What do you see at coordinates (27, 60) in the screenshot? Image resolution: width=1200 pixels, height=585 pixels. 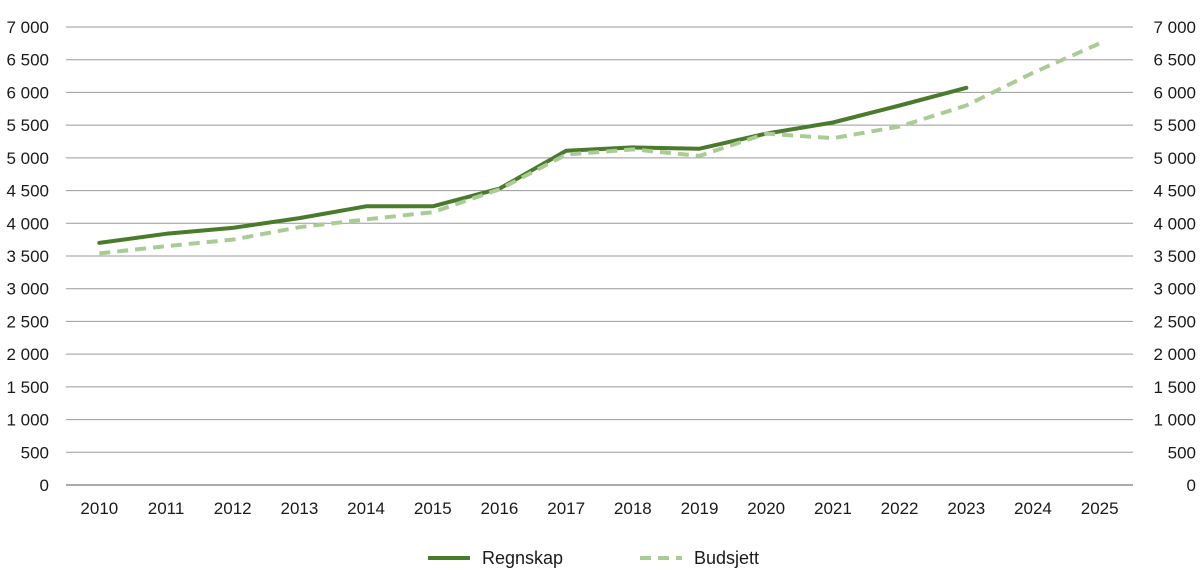 I see `y-tick-label-left: 6 500` at bounding box center [27, 60].